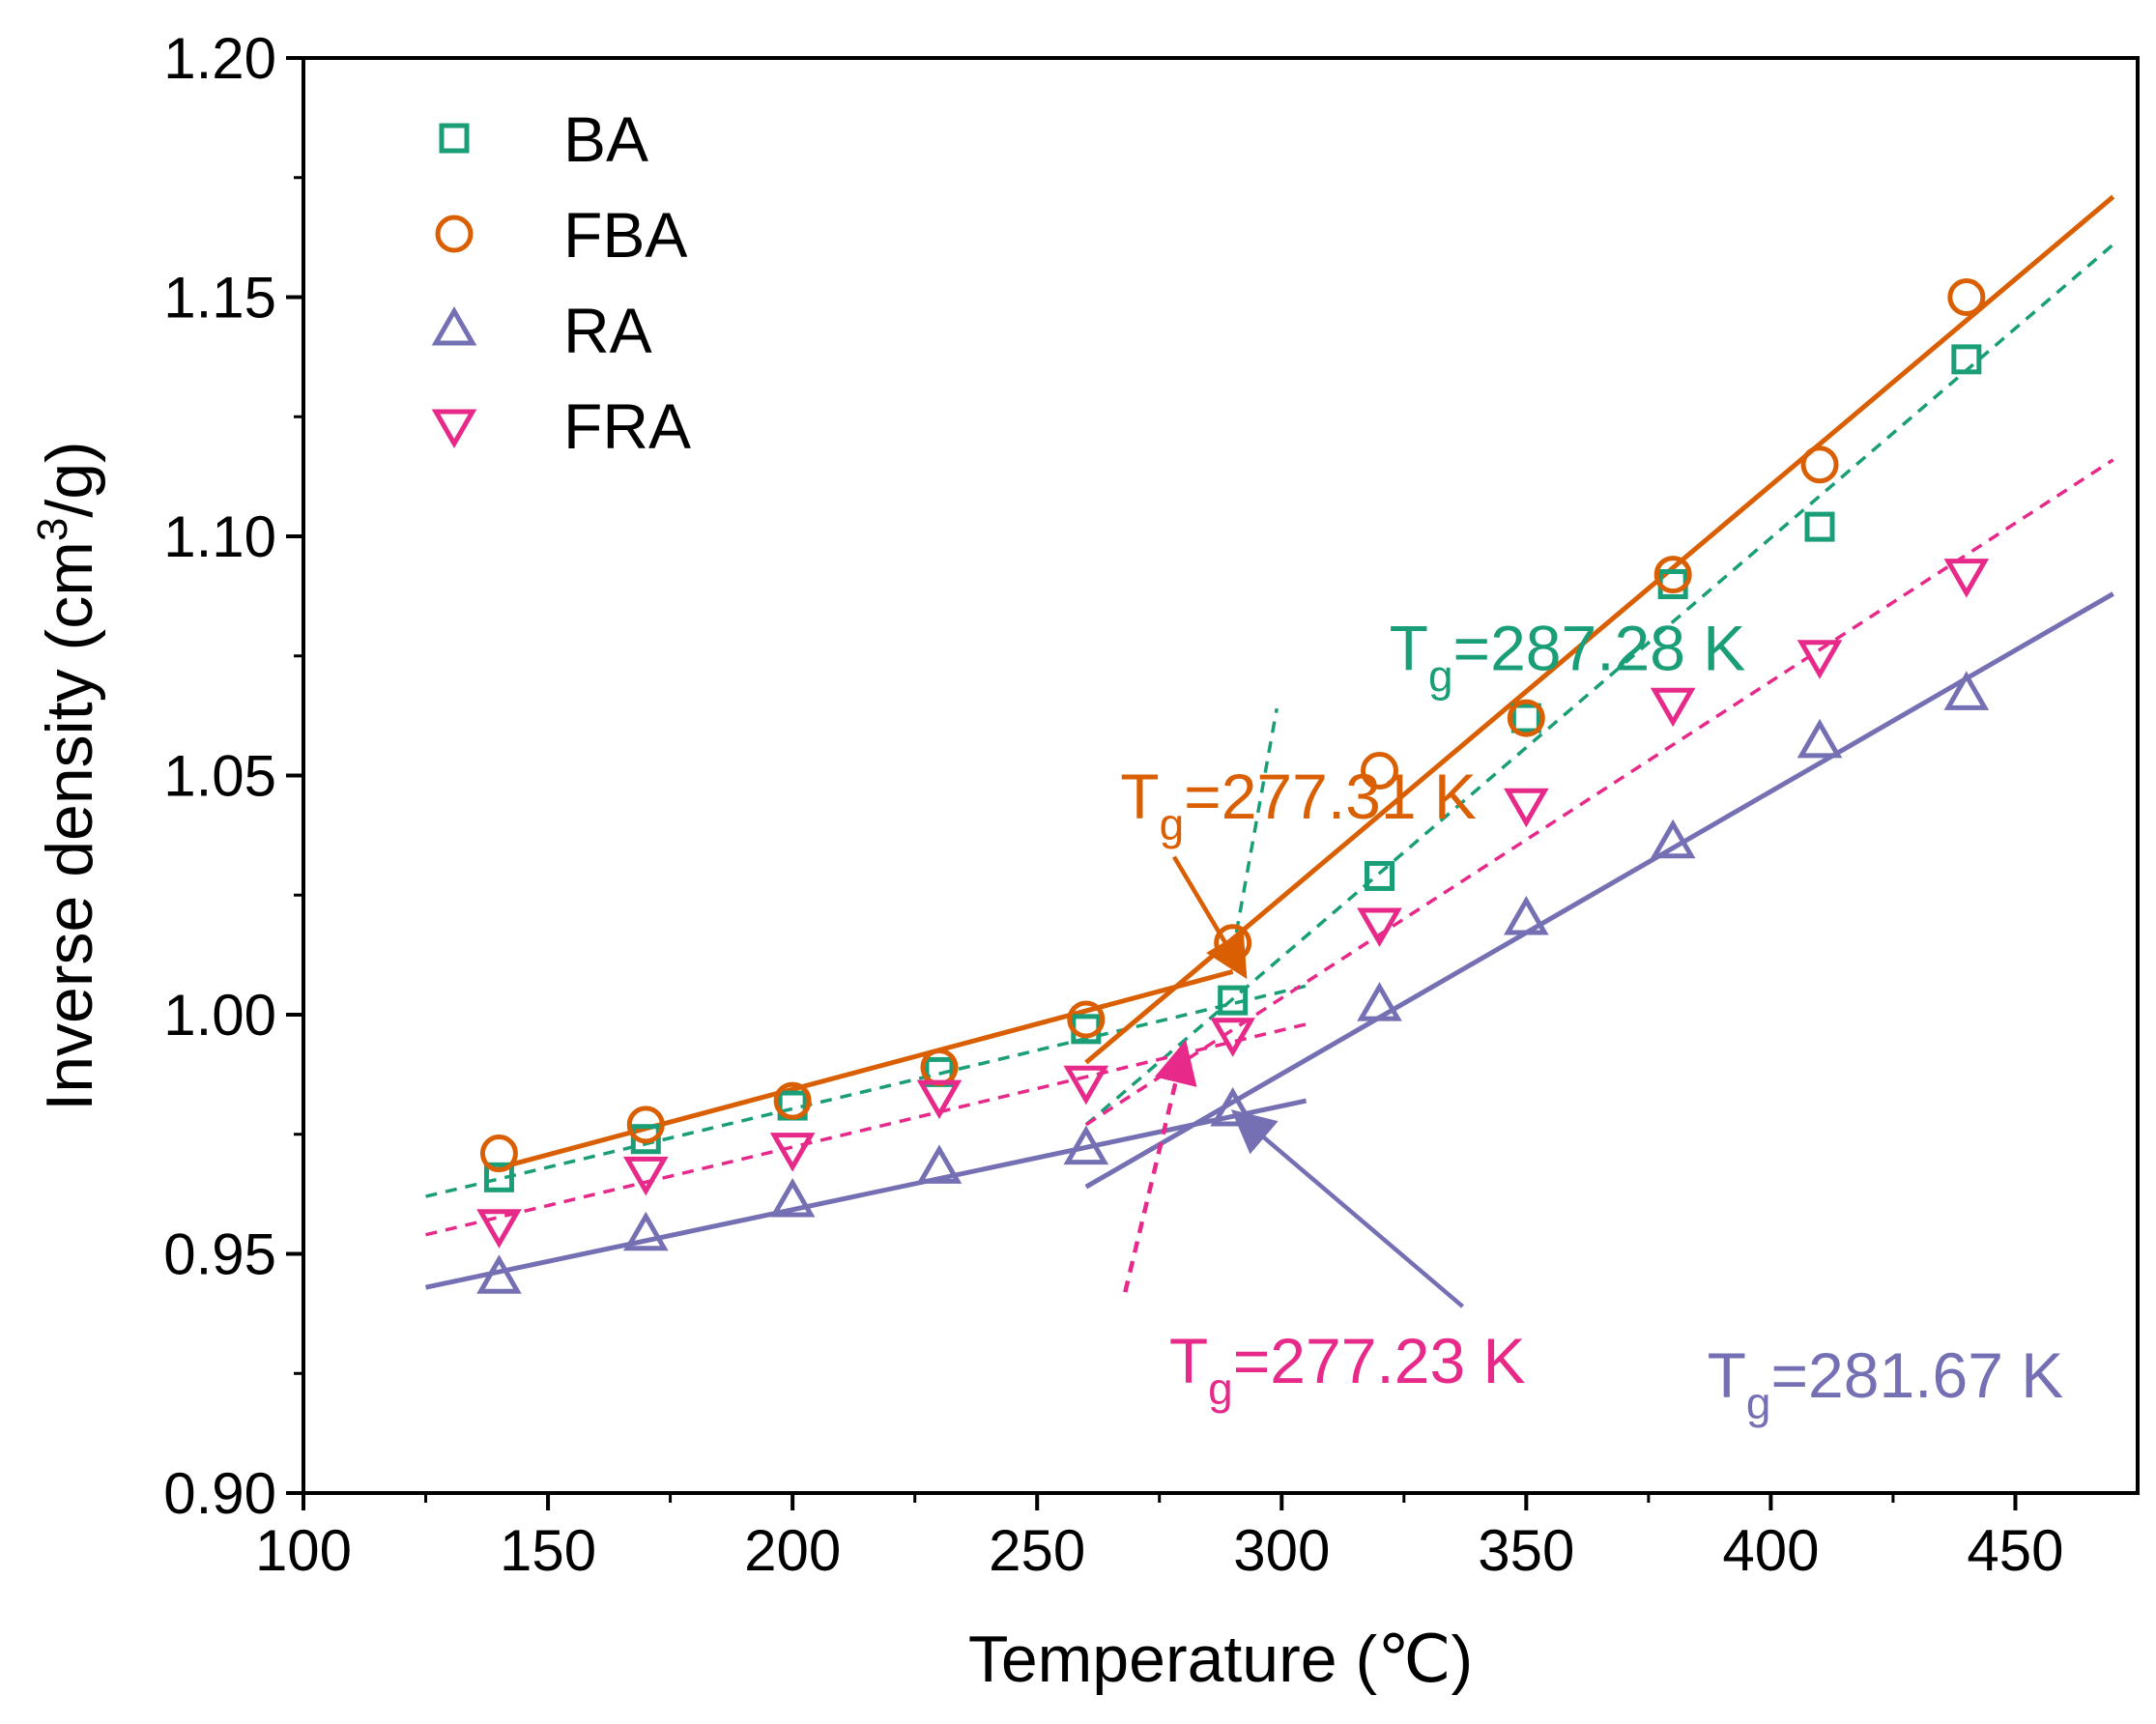 This screenshot has height=1724, width=2156. I want to click on legend: BA FBA RA FRA, so click(561, 282).